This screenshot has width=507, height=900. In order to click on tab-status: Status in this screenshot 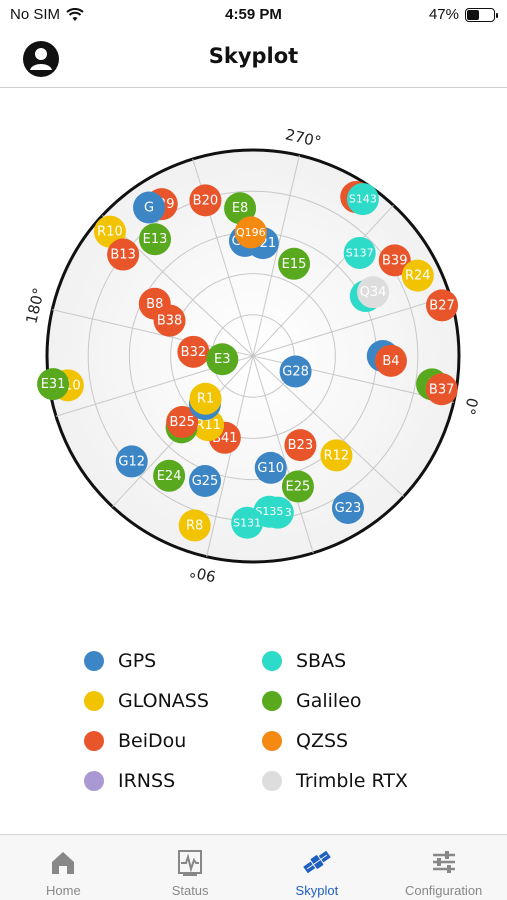, I will do `click(190, 867)`.